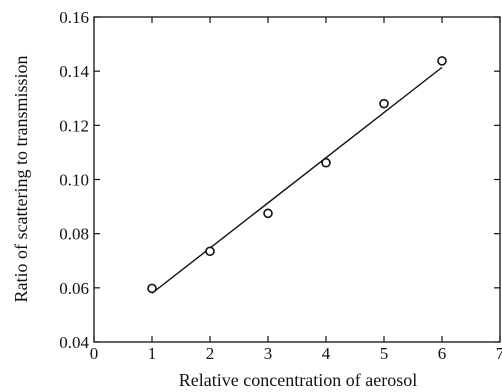  Describe the element at coordinates (74, 288) in the screenshot. I see `y-tick-label: 0.06` at that location.